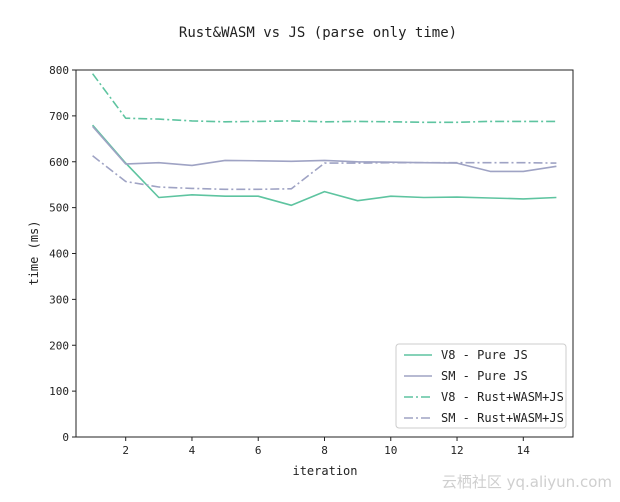  I want to click on x-tick-label: 10, so click(390, 450).